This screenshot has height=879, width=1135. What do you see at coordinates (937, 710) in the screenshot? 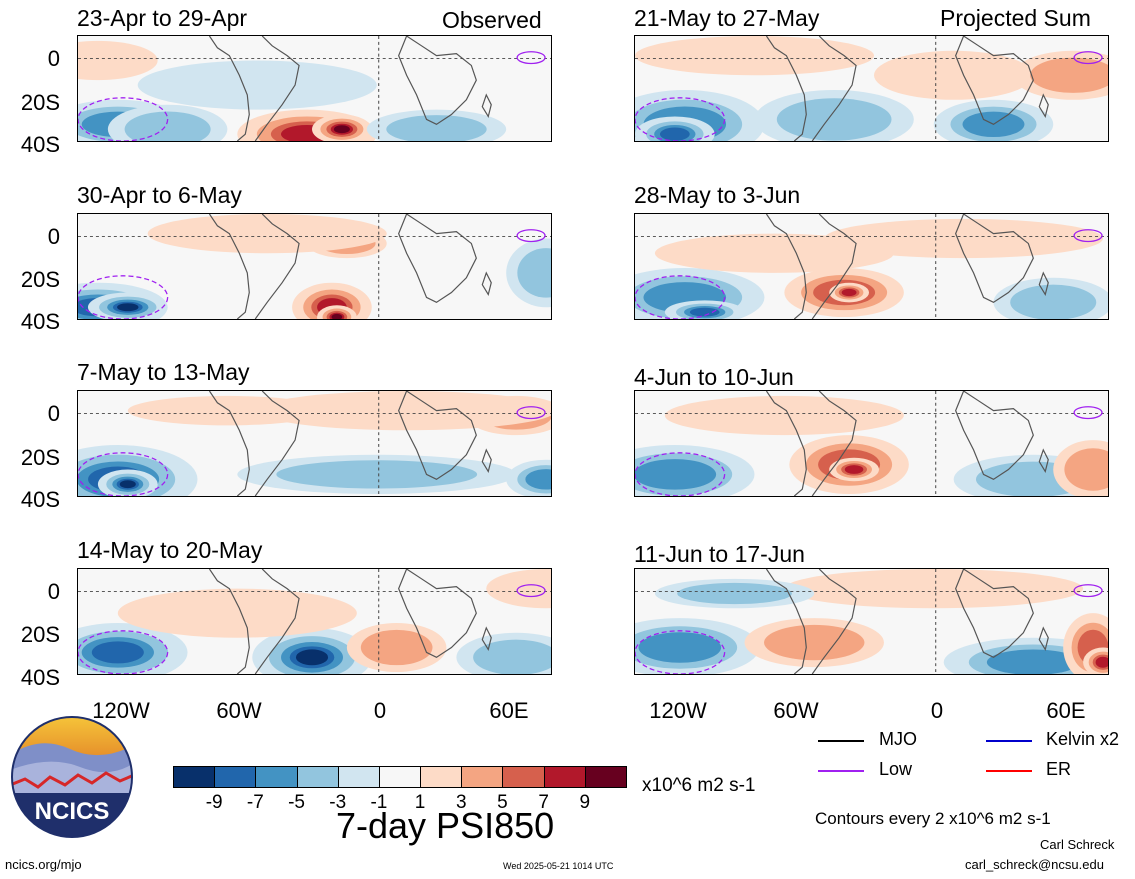
I see `lon-label: 0` at bounding box center [937, 710].